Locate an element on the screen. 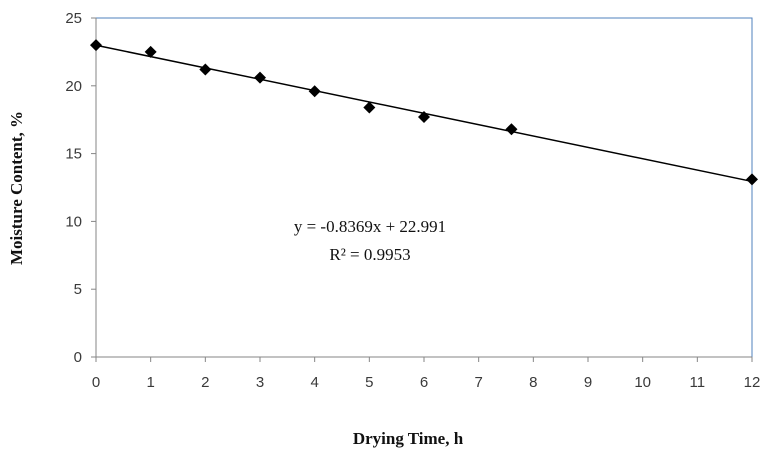  x-tick-label: 3 is located at coordinates (260, 382).